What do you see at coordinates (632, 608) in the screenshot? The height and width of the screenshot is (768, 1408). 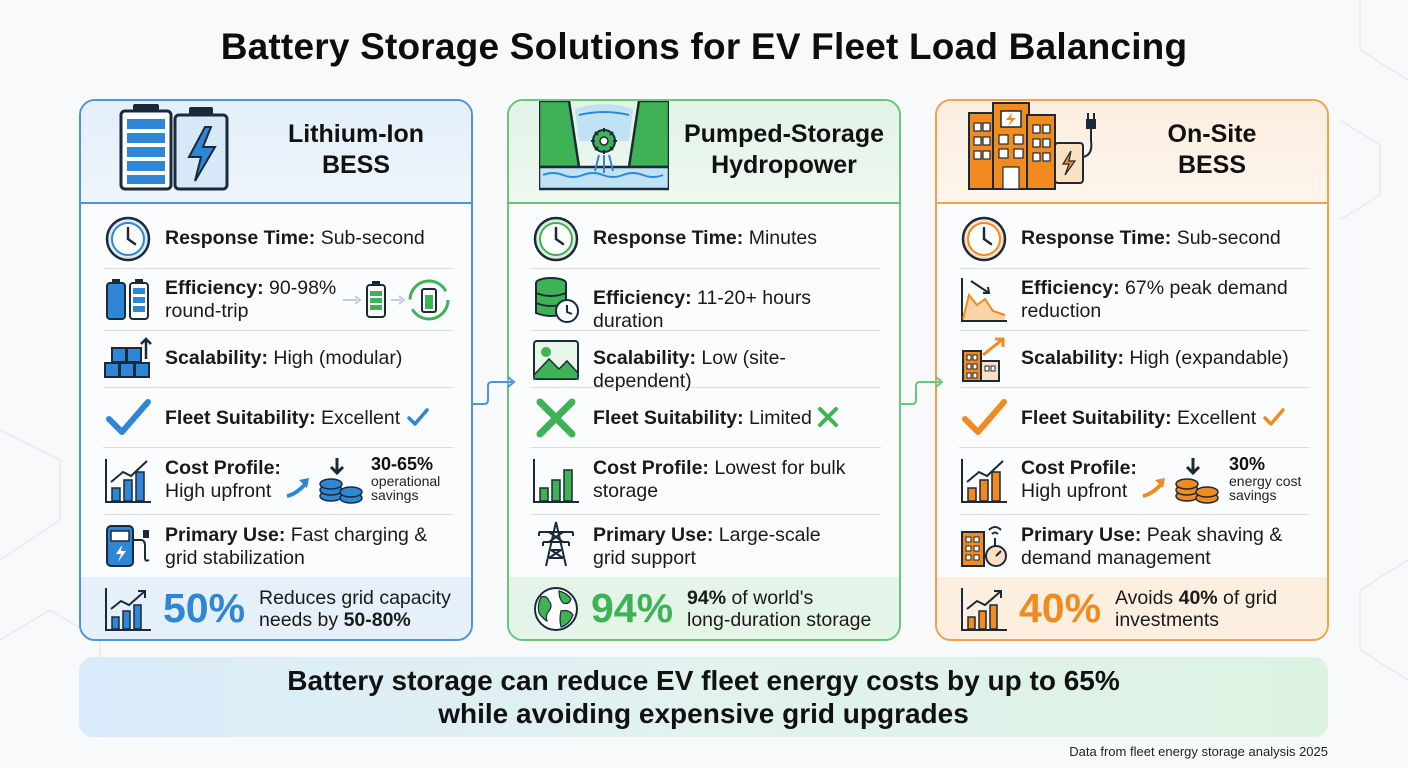 I see `footer-percent: 94%` at bounding box center [632, 608].